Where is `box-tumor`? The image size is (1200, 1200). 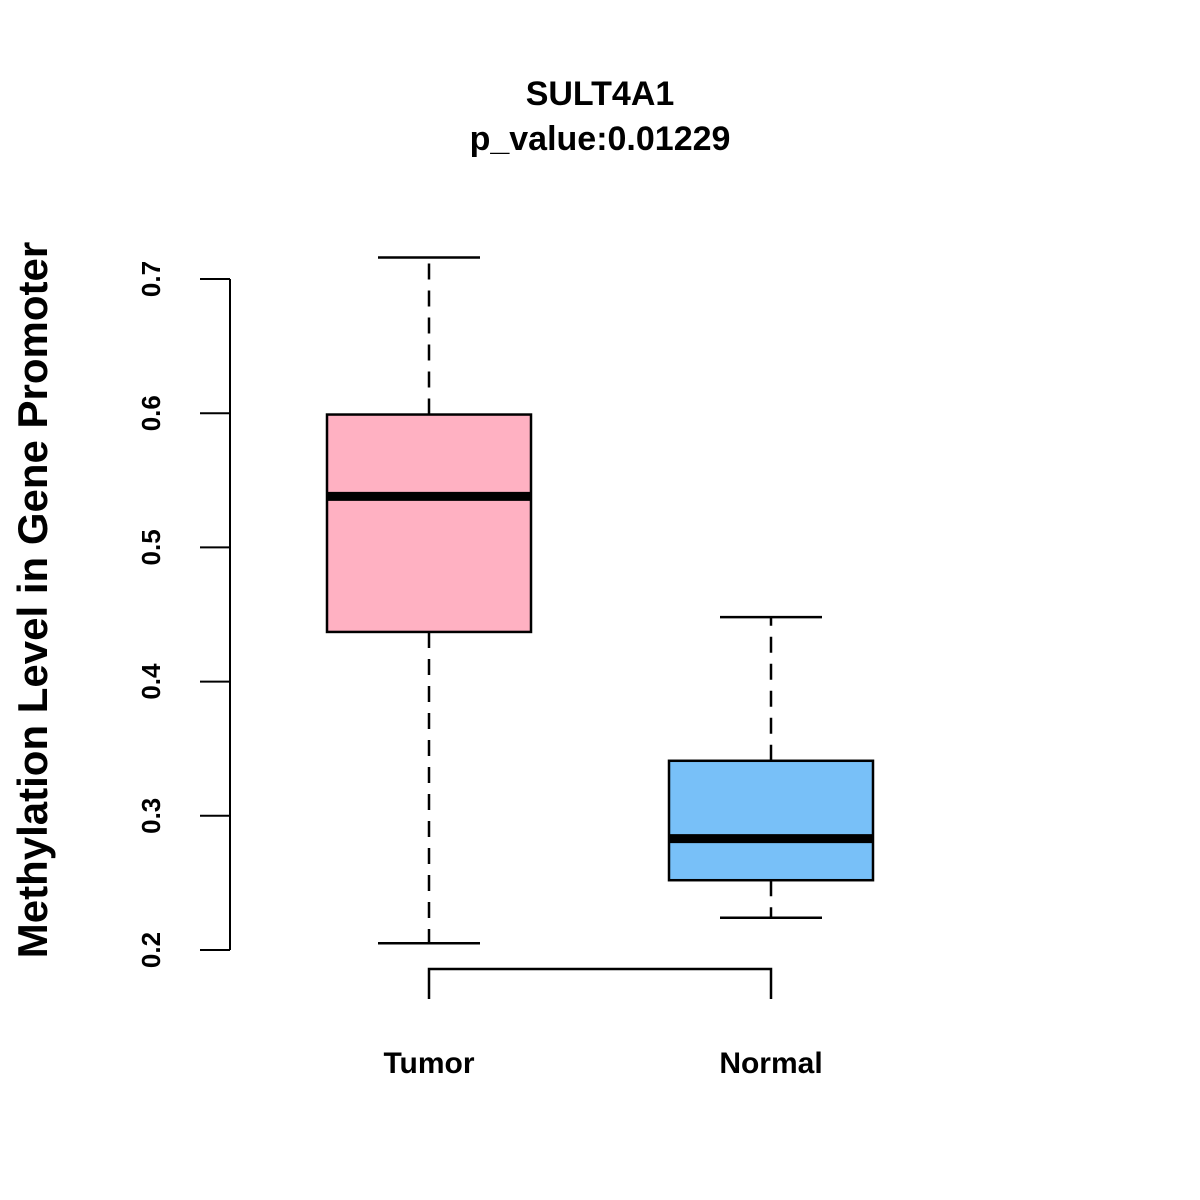 box-tumor is located at coordinates (429, 600).